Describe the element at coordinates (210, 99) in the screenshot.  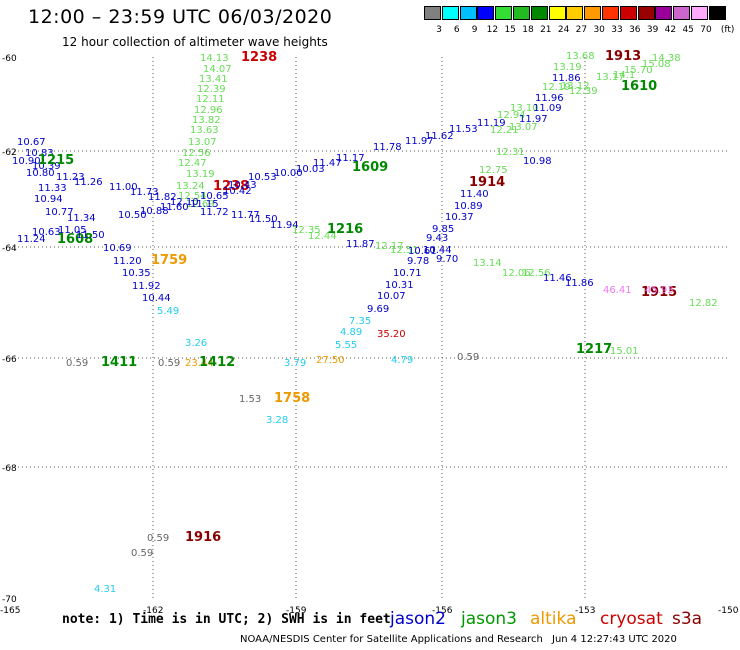
I see `wave-height-label: 12.11` at that location.